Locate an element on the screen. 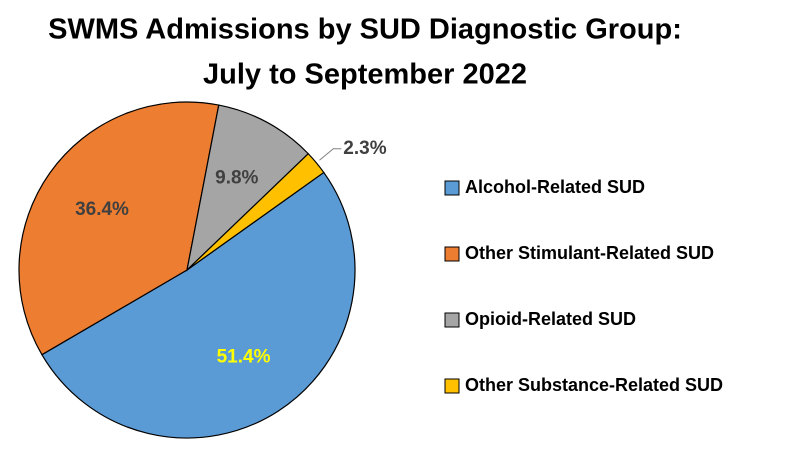 The height and width of the screenshot is (466, 803). legend-label: Other Stimulant-Related SUD is located at coordinates (589, 253).